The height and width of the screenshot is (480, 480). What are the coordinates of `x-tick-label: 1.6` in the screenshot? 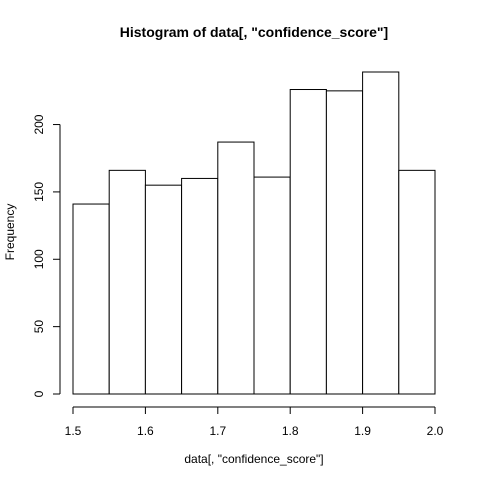 It's located at (145, 431).